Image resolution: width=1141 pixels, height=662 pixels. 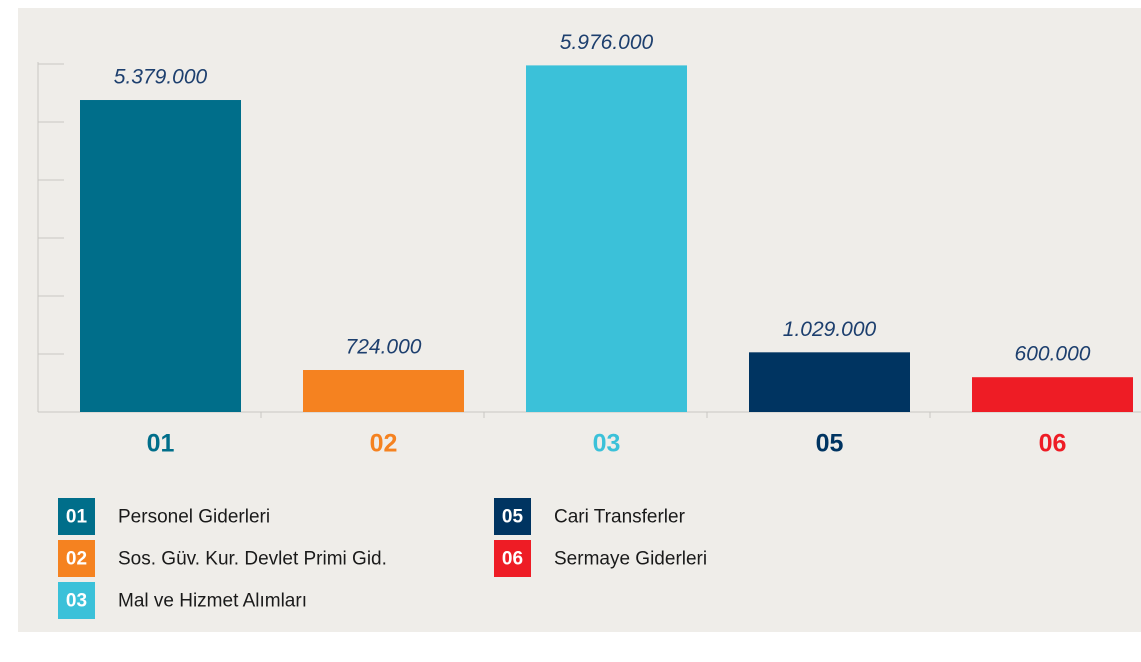 I want to click on legend-code: 03, so click(x=76, y=601).